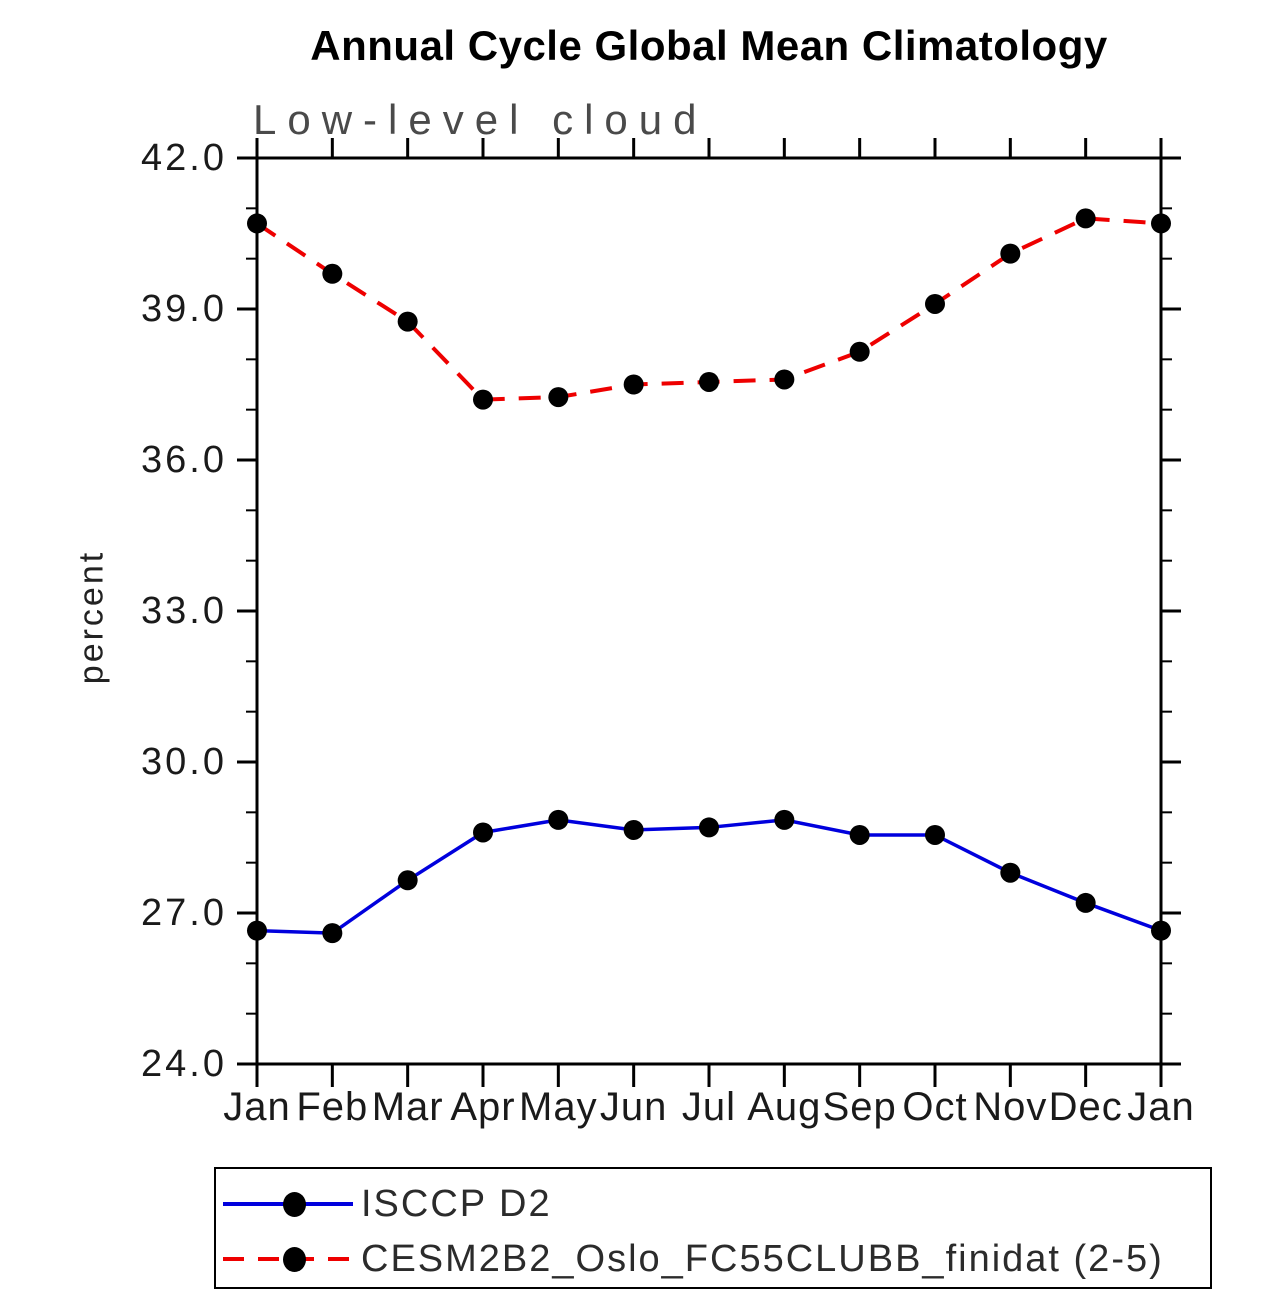 This screenshot has width=1285, height=1296. I want to click on x-tick-label: Oct, so click(934, 1107).